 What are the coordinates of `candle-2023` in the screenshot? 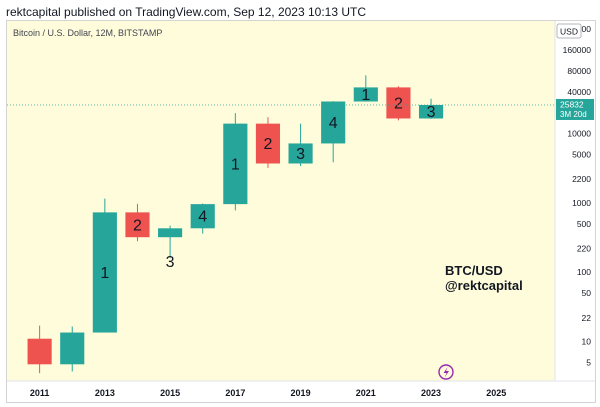 It's located at (431, 108).